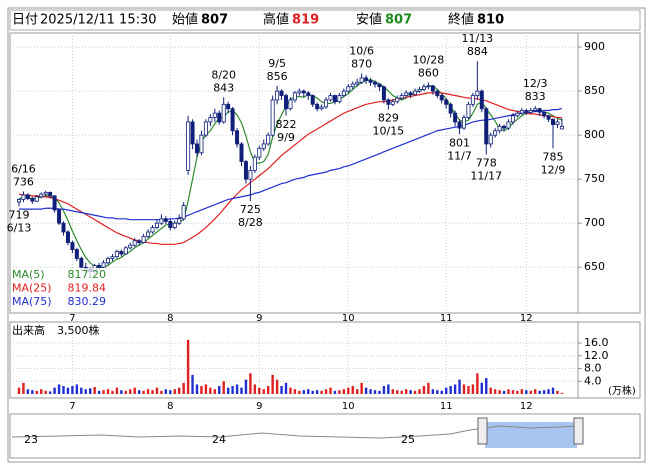 This screenshot has width=653, height=474. I want to click on annotation-value: 884, so click(477, 51).